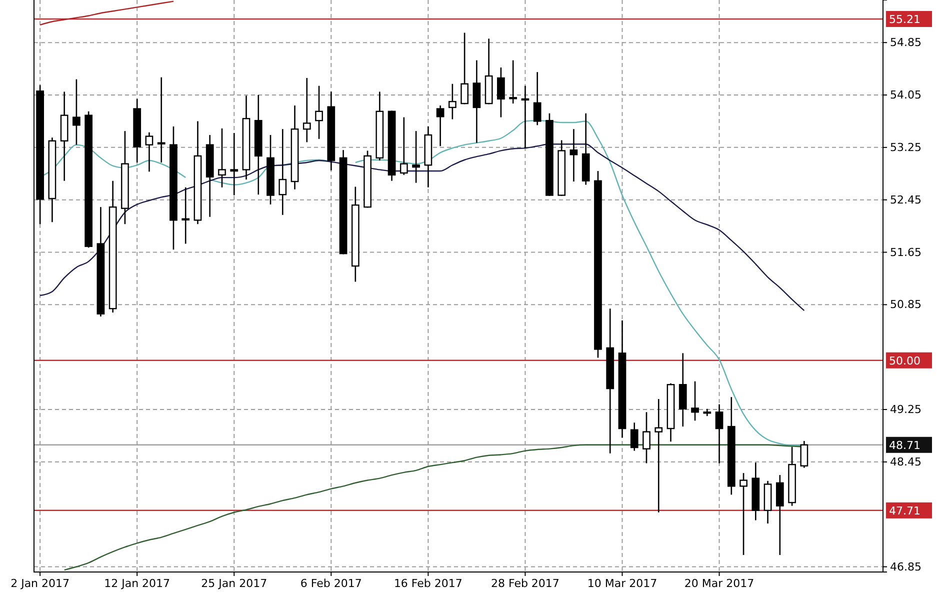  Describe the element at coordinates (906, 199) in the screenshot. I see `y-tick-label: 52.45` at that location.